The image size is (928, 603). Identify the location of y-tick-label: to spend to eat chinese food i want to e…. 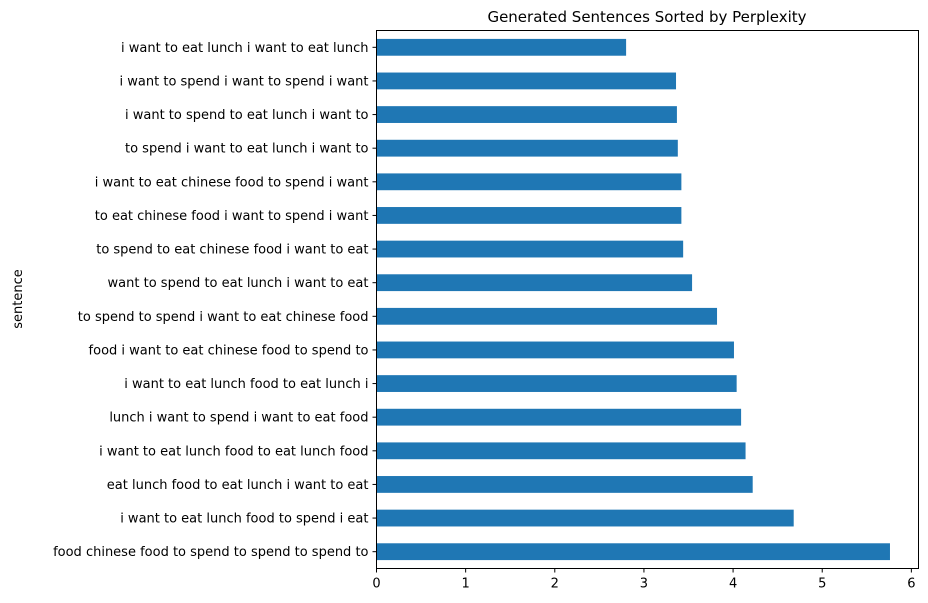
(232, 250).